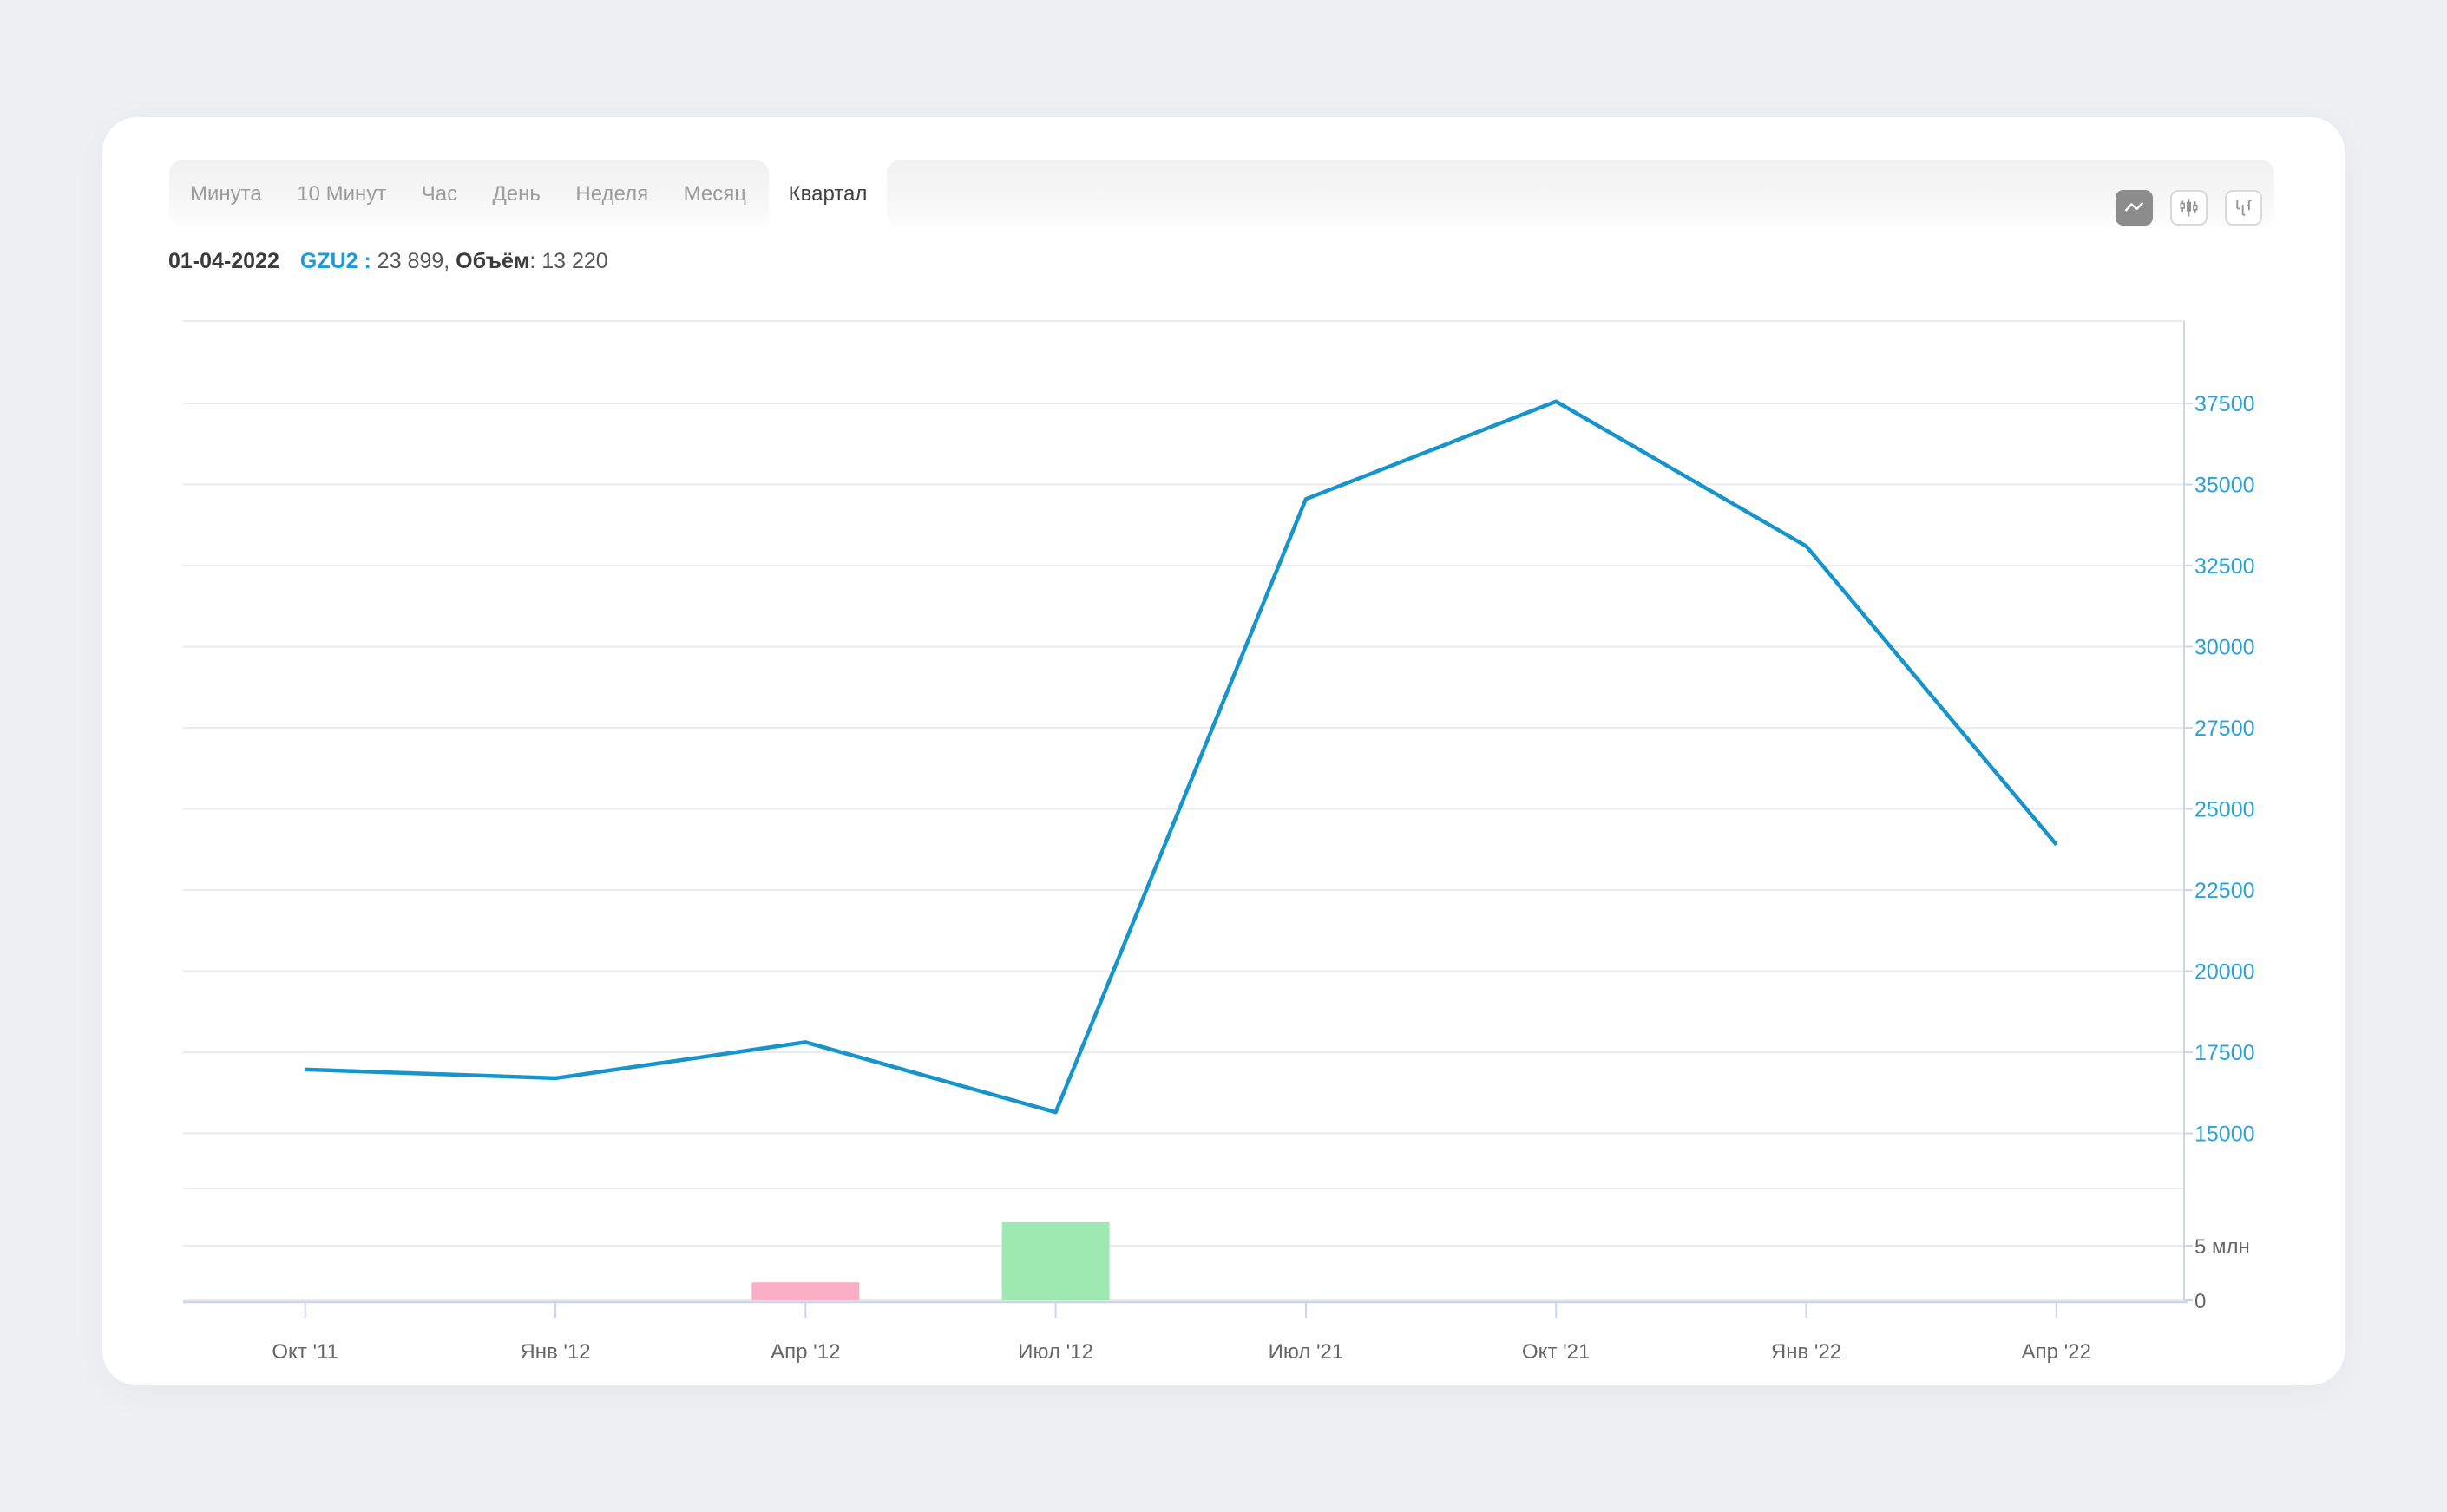 Image resolution: width=2447 pixels, height=1512 pixels. What do you see at coordinates (568, 261) in the screenshot?
I see `legend-volume-value: : 13 220` at bounding box center [568, 261].